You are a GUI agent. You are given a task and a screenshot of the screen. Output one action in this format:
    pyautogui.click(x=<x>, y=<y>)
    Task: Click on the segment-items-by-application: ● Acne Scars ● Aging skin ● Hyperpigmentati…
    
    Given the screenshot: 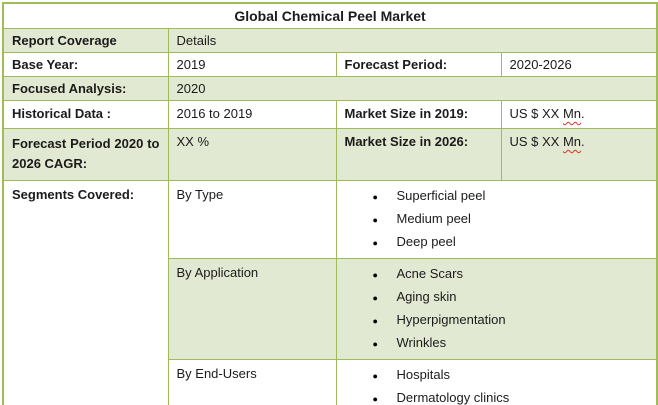 What is the action you would take?
    pyautogui.click(x=496, y=309)
    